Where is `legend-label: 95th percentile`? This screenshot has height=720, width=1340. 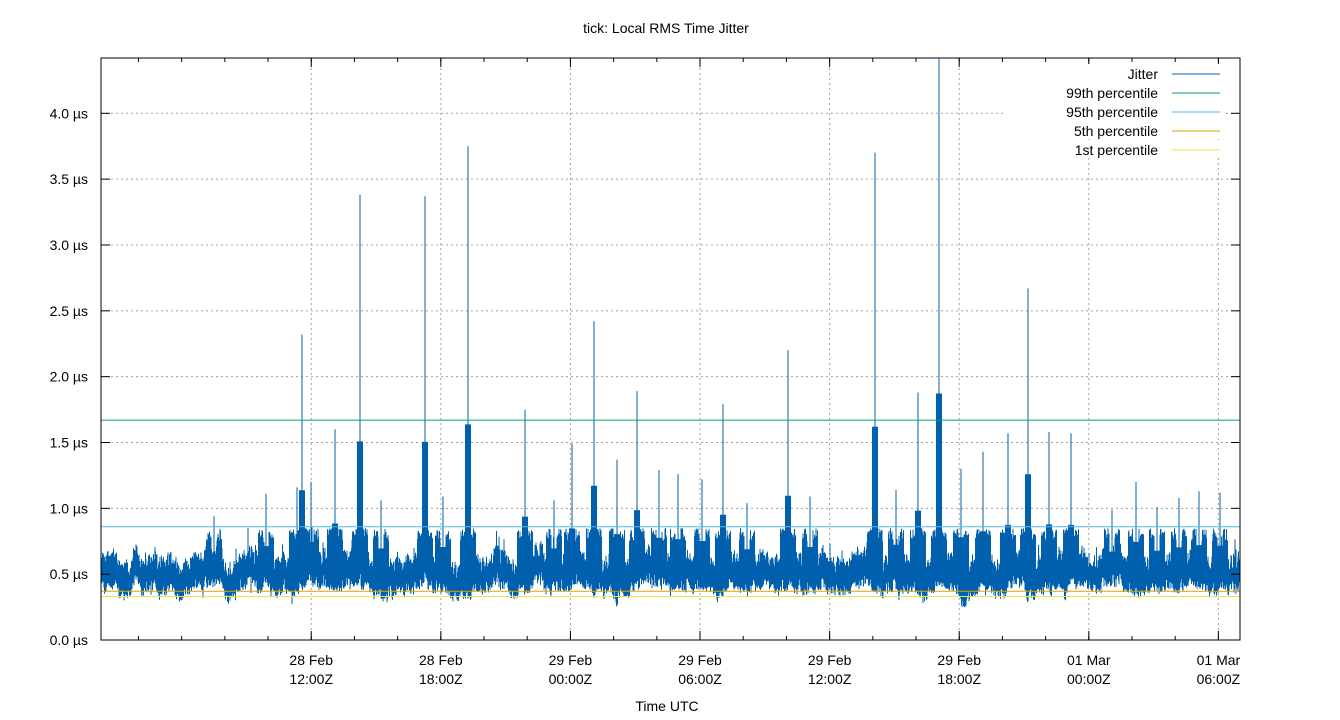
legend-label: 95th percentile is located at coordinates (1112, 112).